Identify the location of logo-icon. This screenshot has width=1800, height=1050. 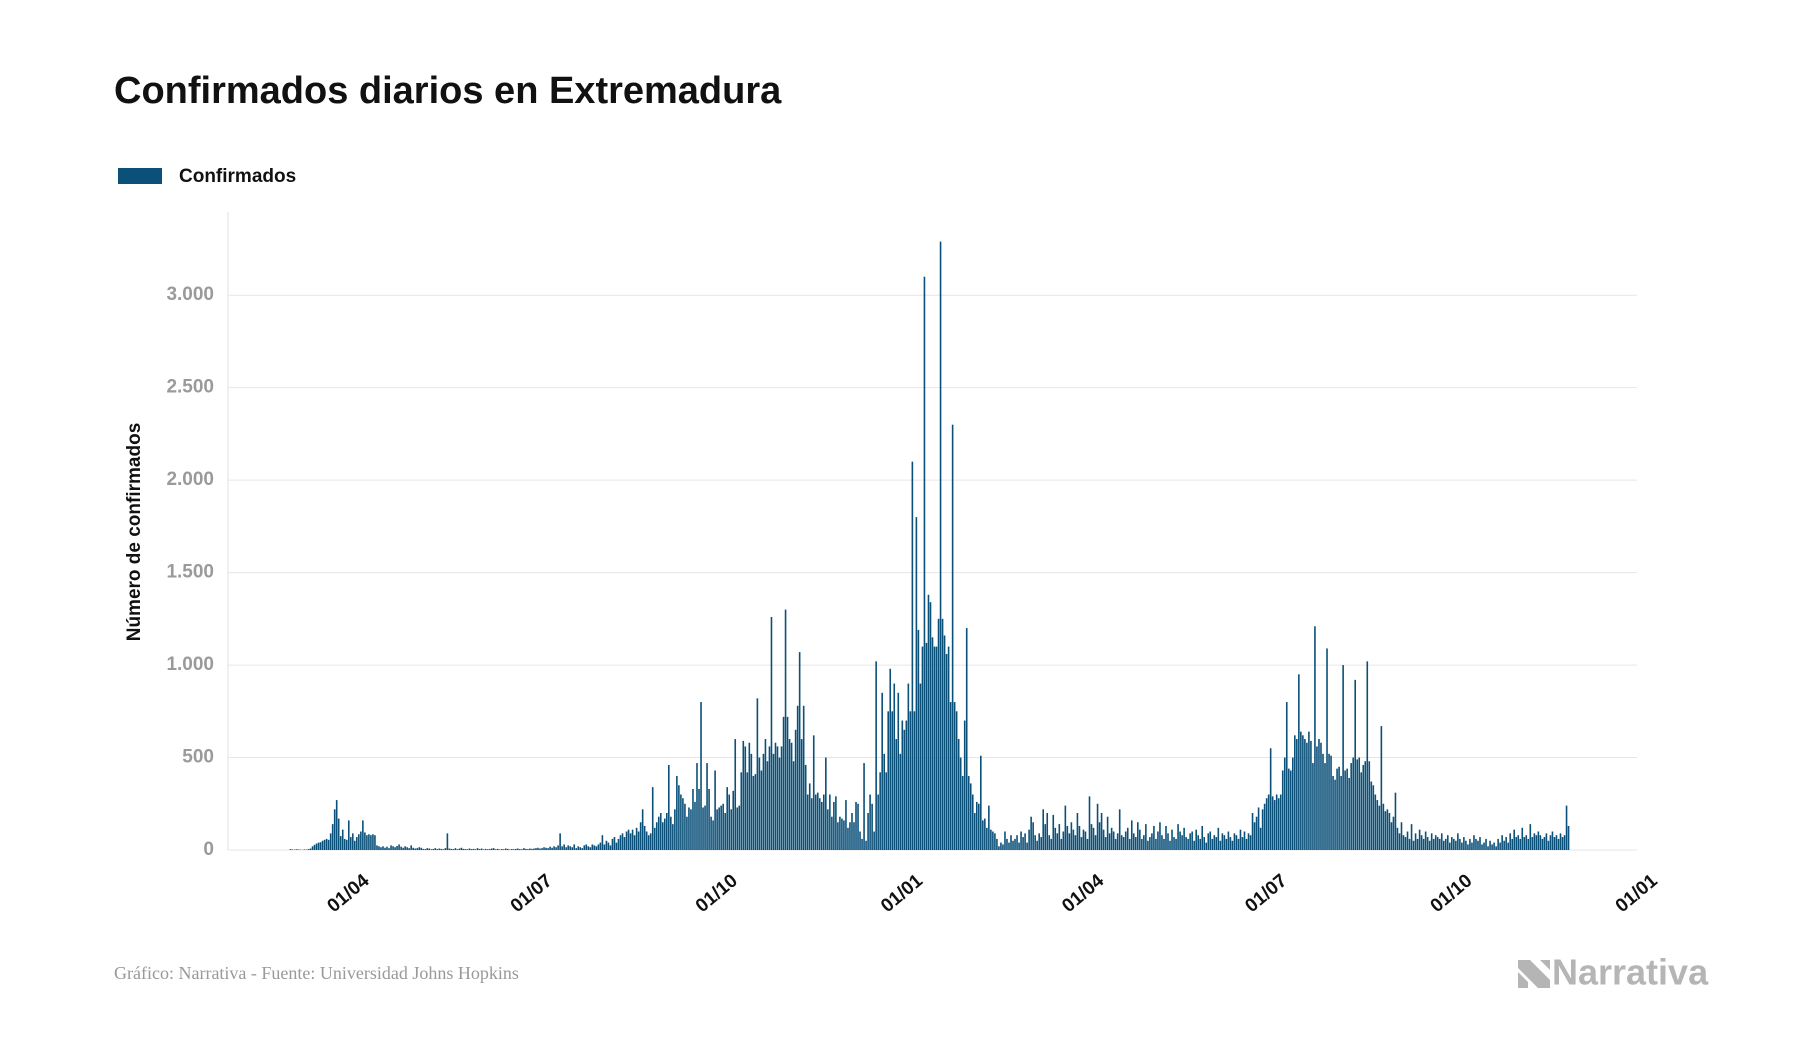
(1534, 974).